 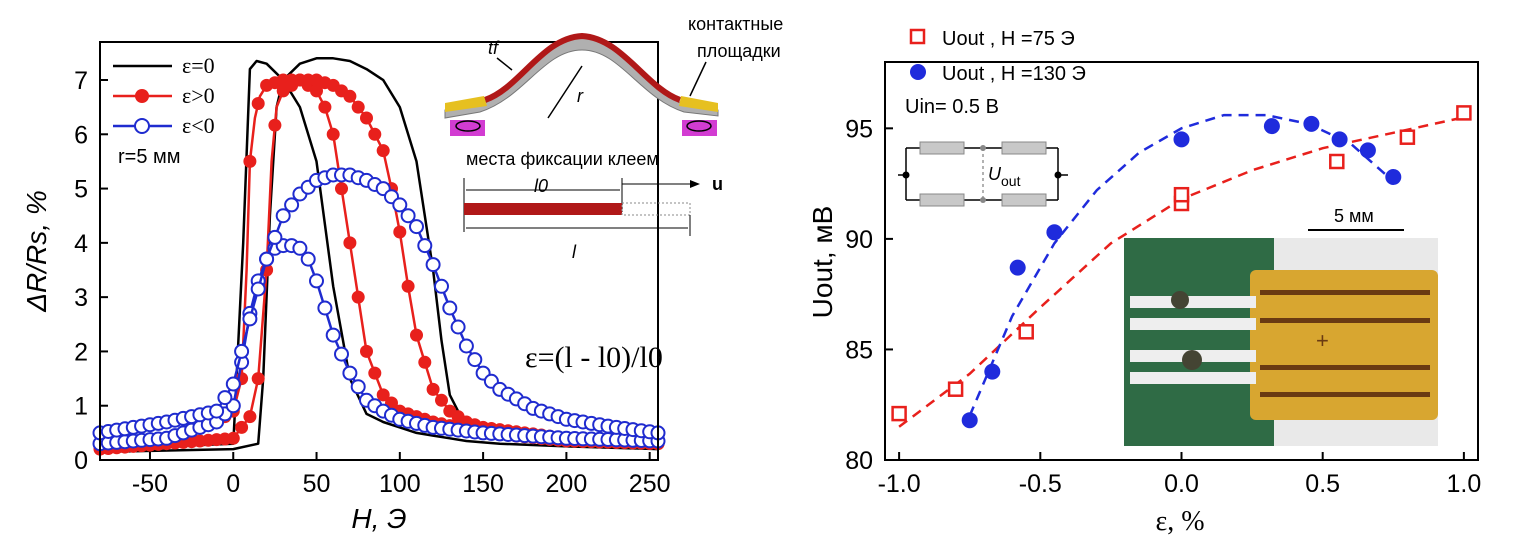 I want to click on l-label: l, so click(x=574, y=252).